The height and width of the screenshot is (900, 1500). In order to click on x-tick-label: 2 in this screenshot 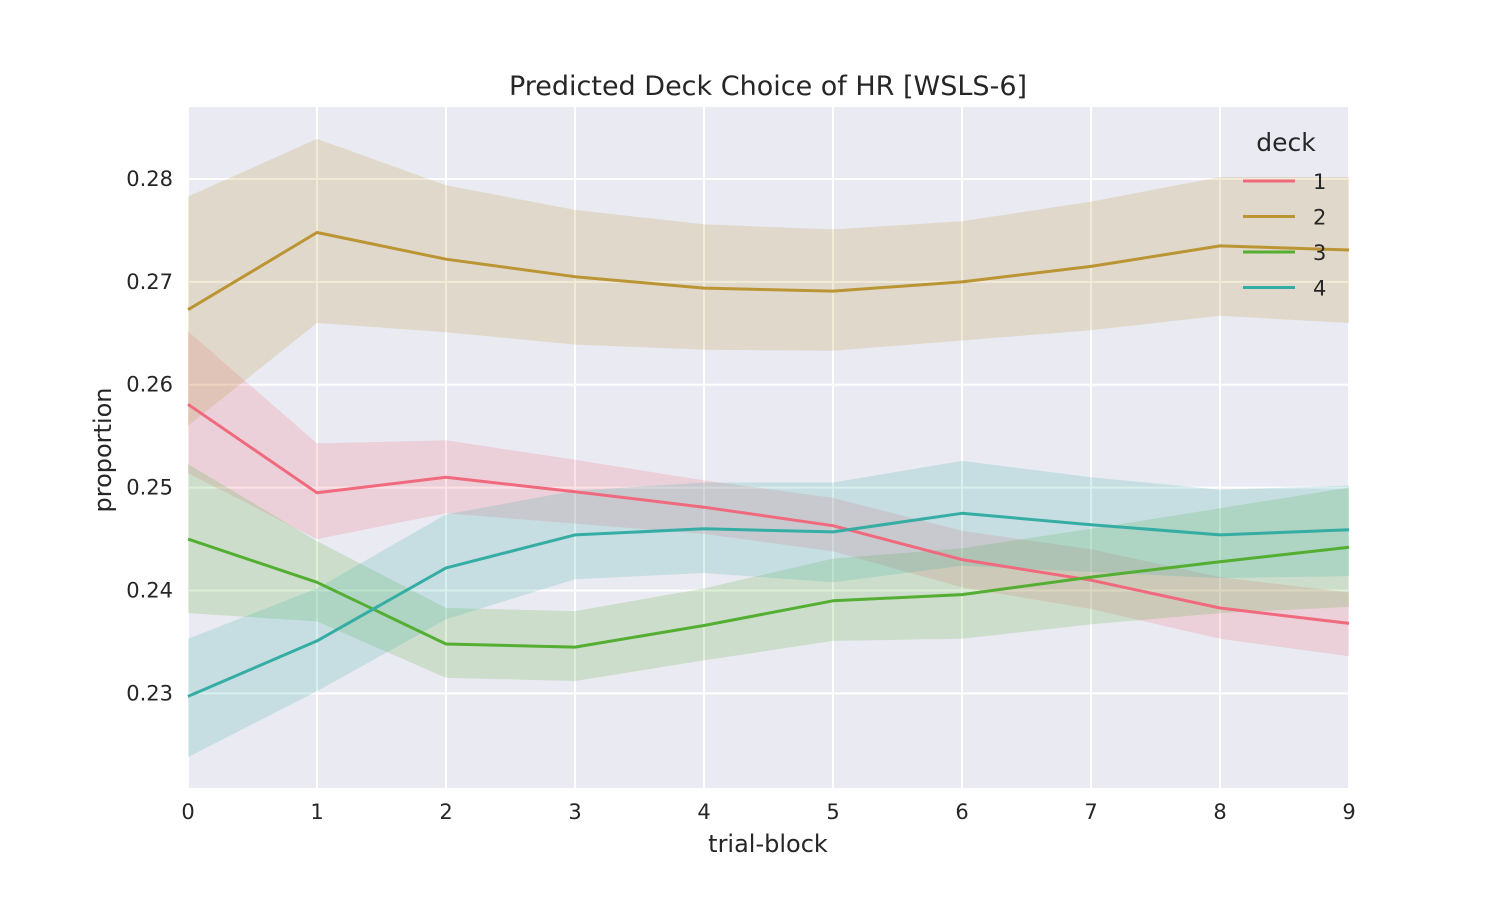, I will do `click(445, 812)`.